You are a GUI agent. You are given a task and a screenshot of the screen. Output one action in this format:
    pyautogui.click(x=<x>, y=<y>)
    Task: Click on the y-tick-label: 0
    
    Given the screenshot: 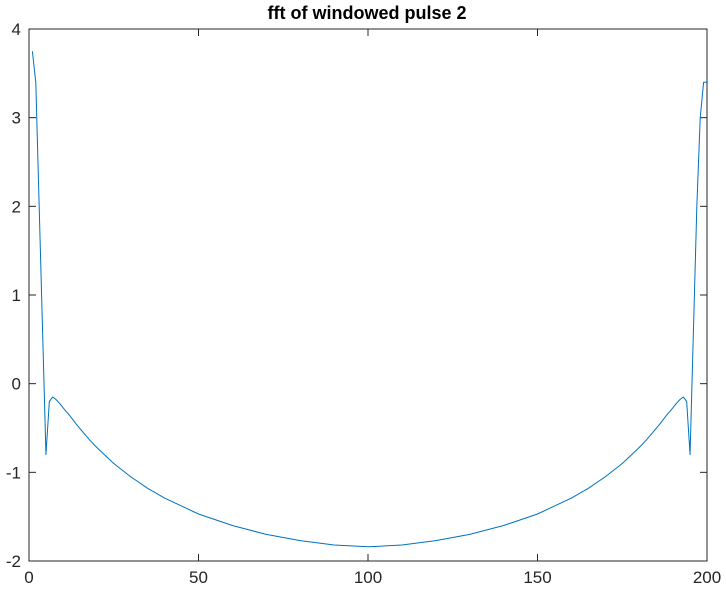 What is the action you would take?
    pyautogui.click(x=16, y=384)
    